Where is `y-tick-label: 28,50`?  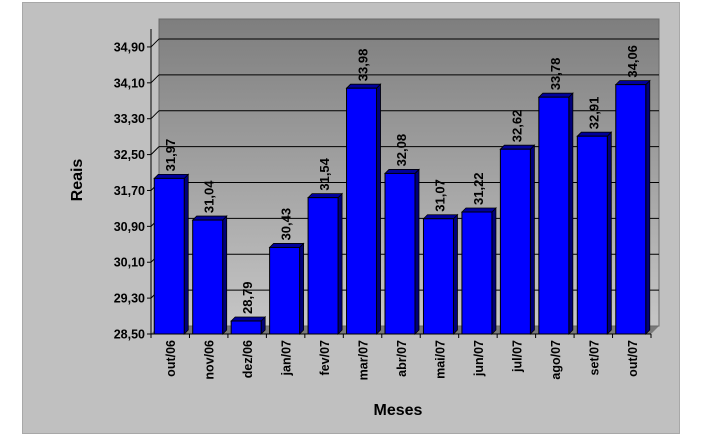
y-tick-label: 28,50 is located at coordinates (129, 335).